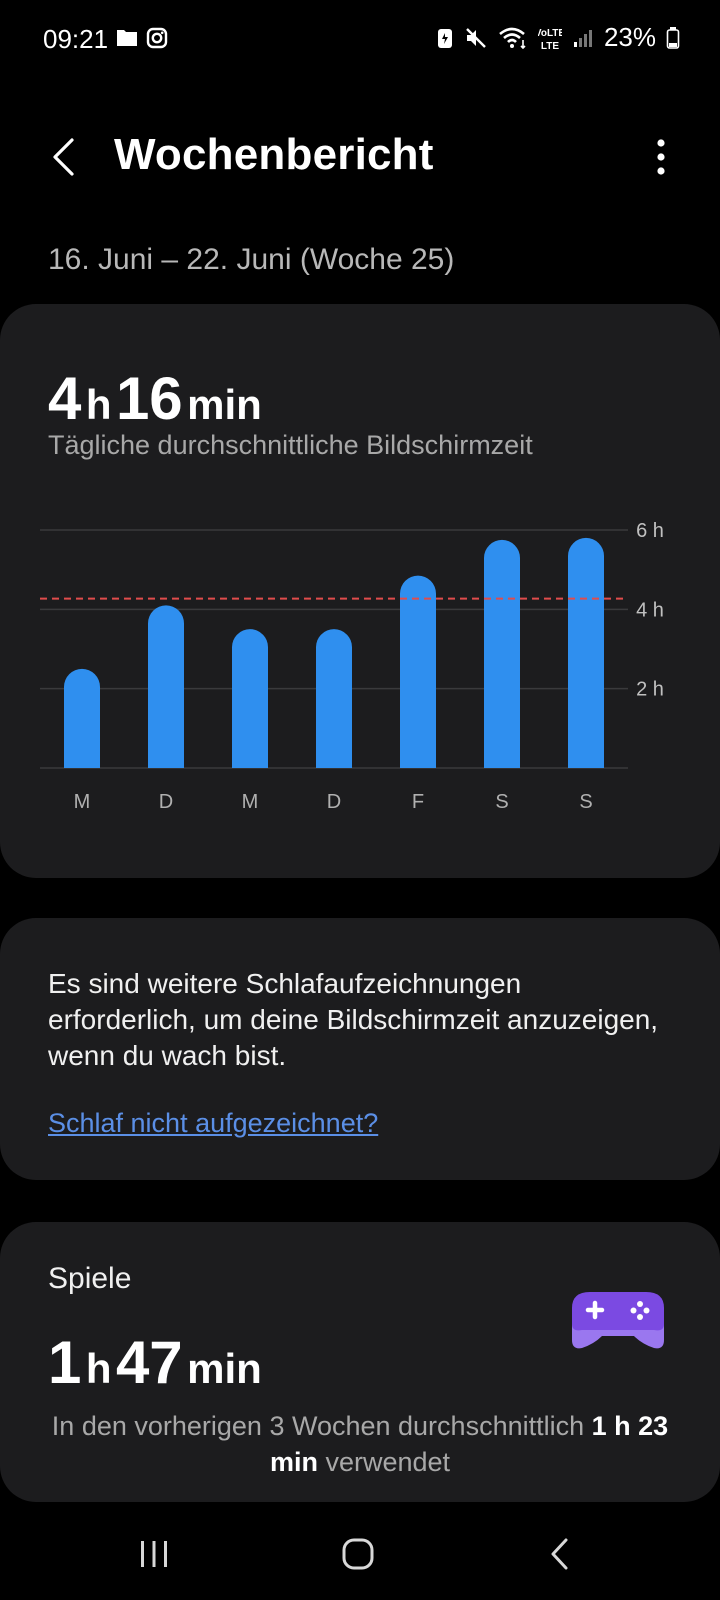  Describe the element at coordinates (650, 690) in the screenshot. I see `y-tick-label: 2 h` at that location.